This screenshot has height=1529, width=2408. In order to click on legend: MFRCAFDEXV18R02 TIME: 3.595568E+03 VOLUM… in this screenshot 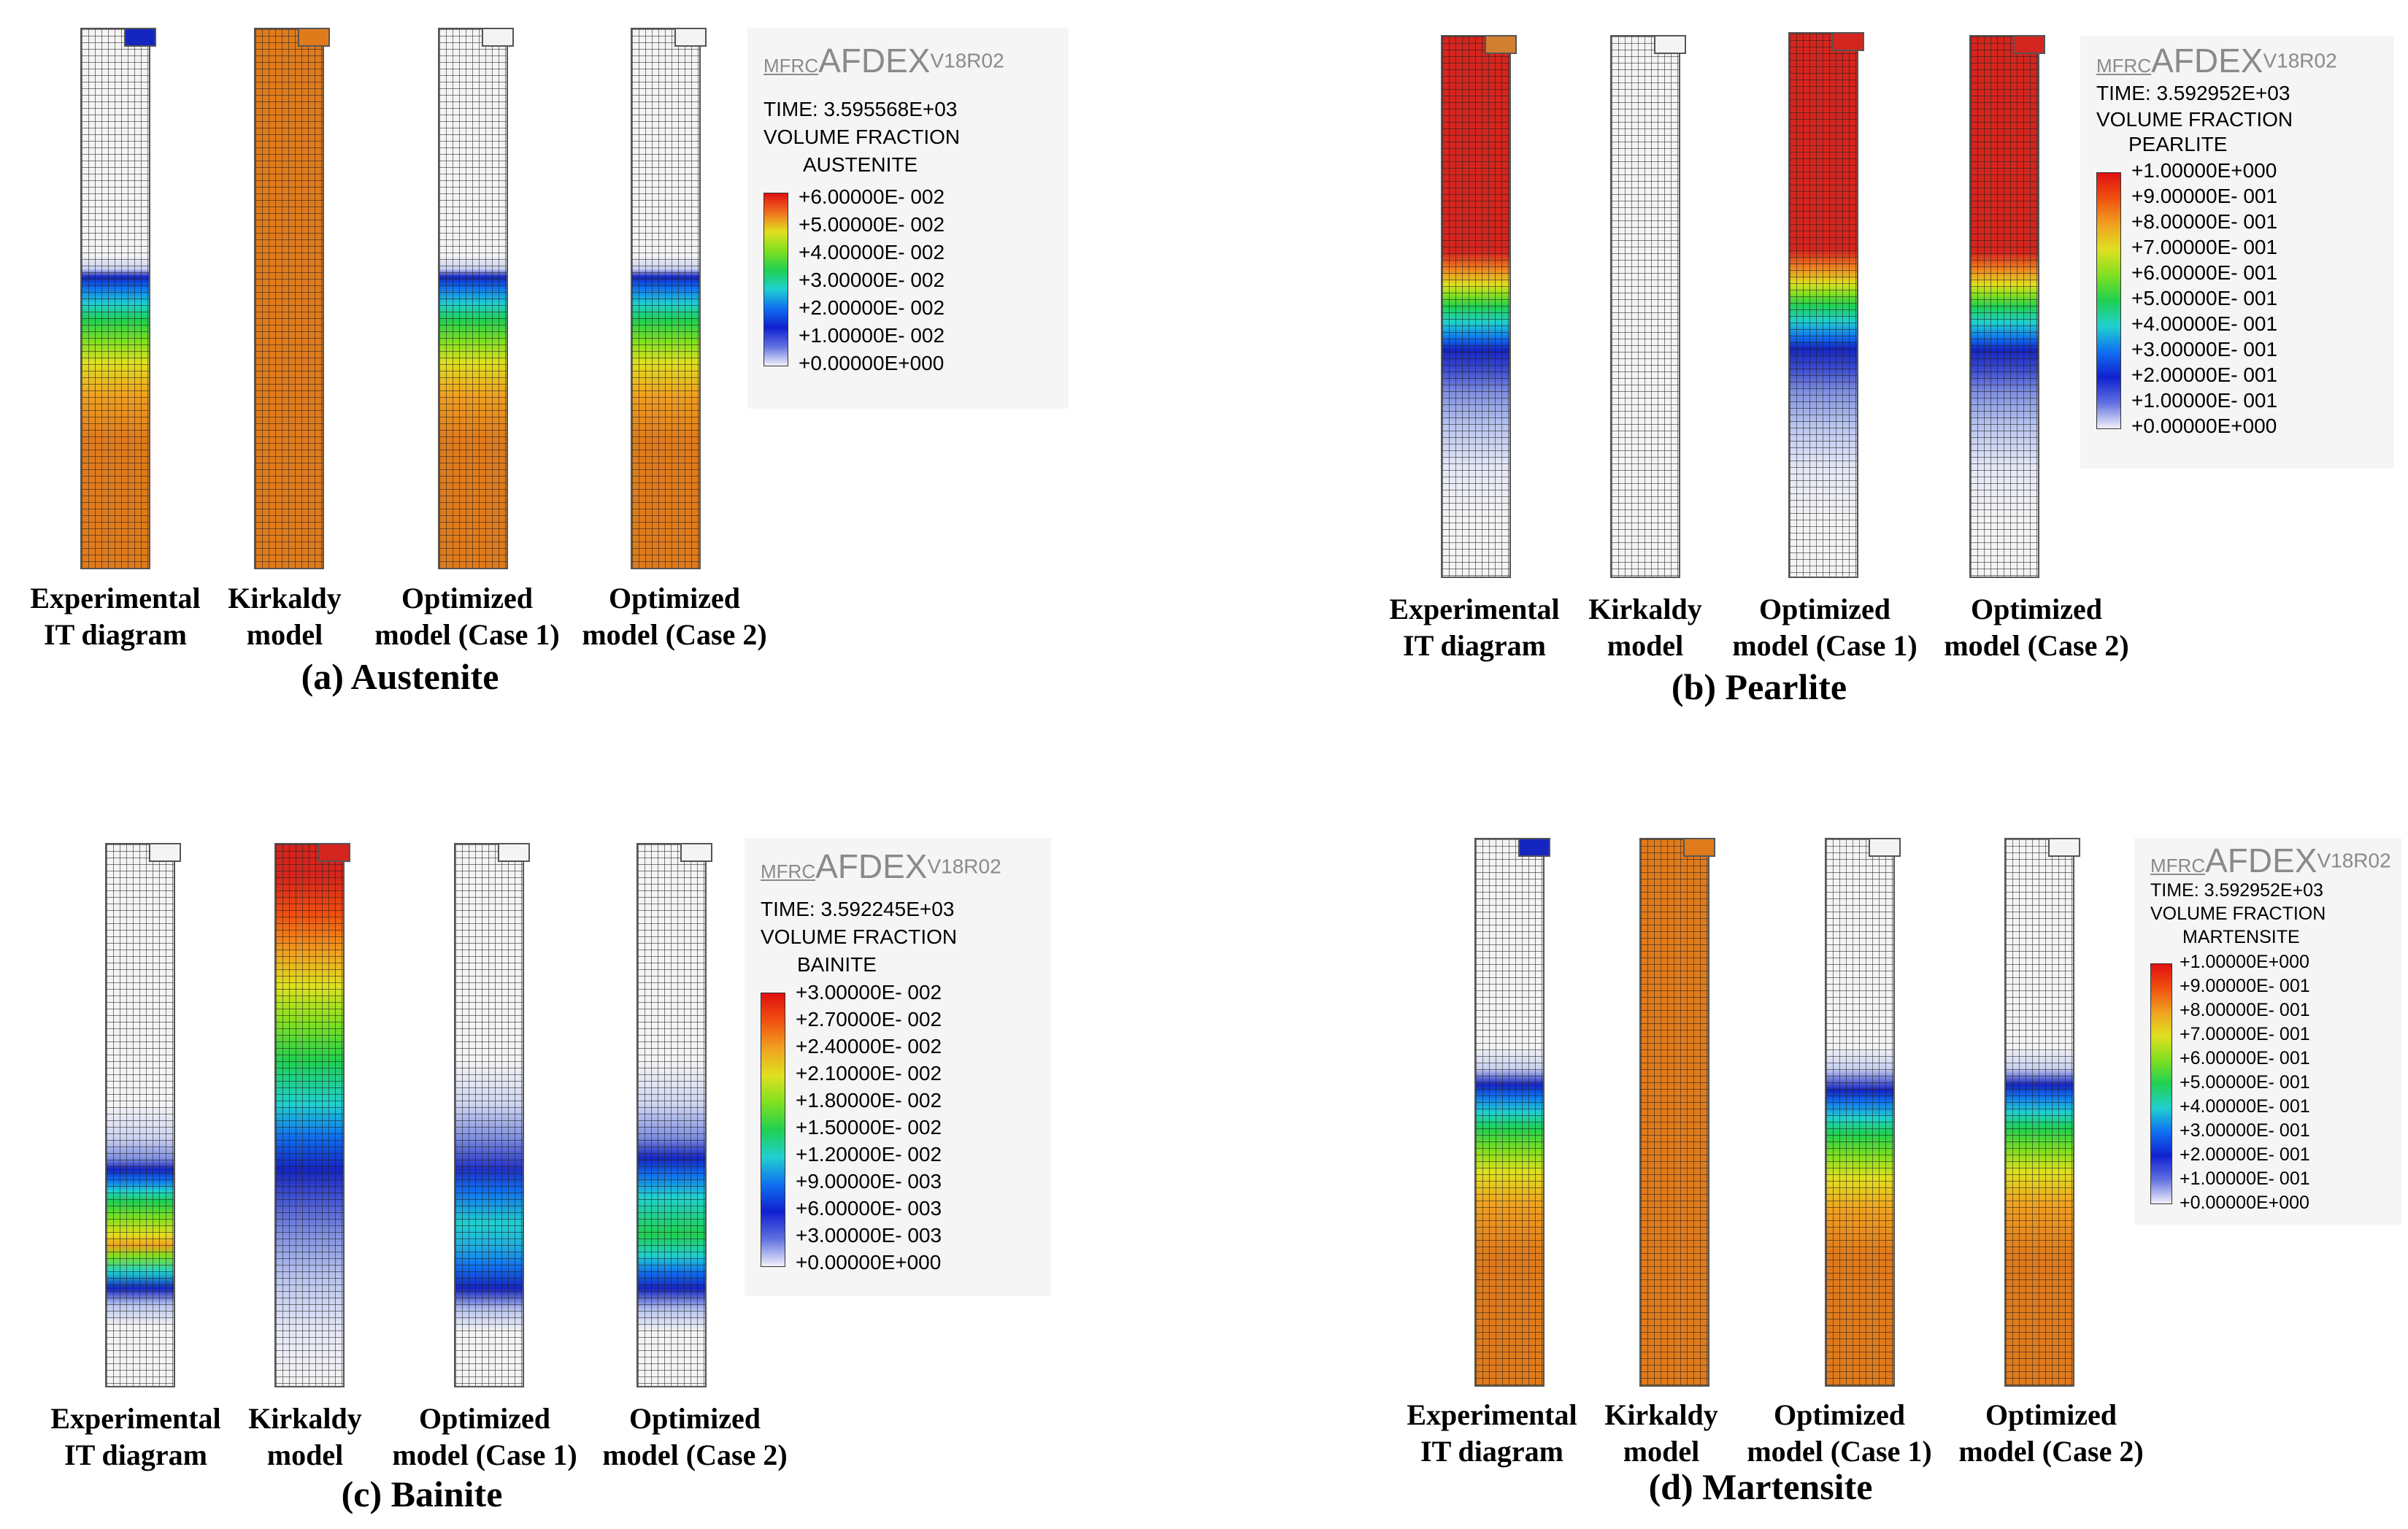, I will do `click(908, 218)`.